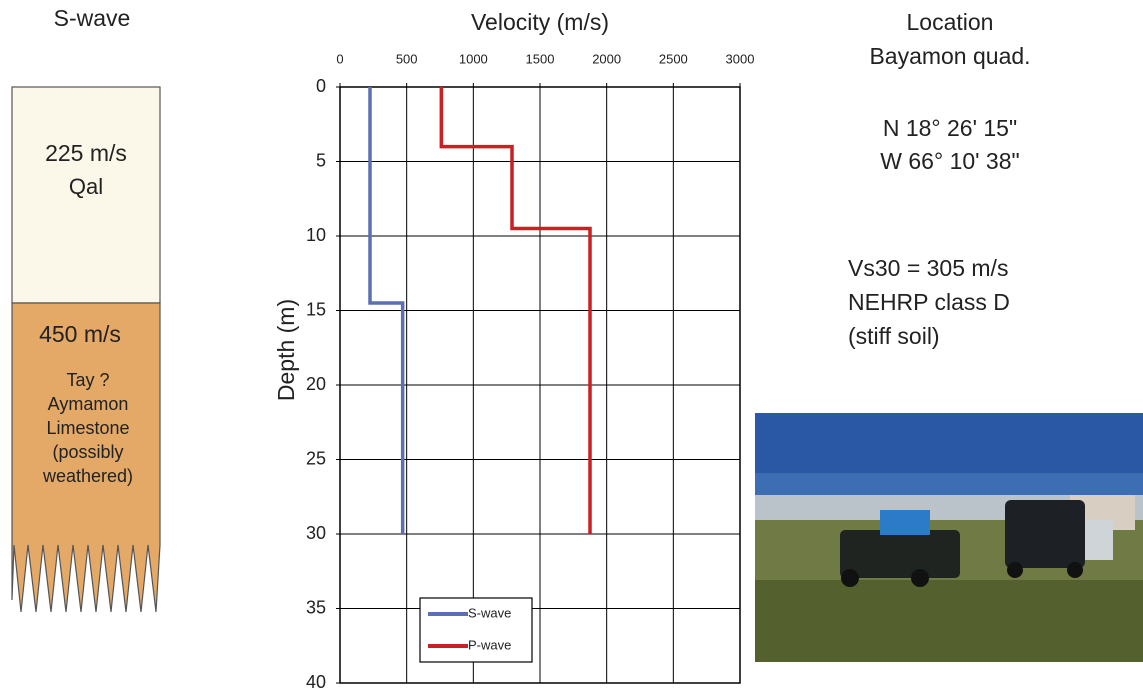 This screenshot has width=1143, height=692. What do you see at coordinates (540, 22) in the screenshot?
I see `chart-title: Velocity (m/s)` at bounding box center [540, 22].